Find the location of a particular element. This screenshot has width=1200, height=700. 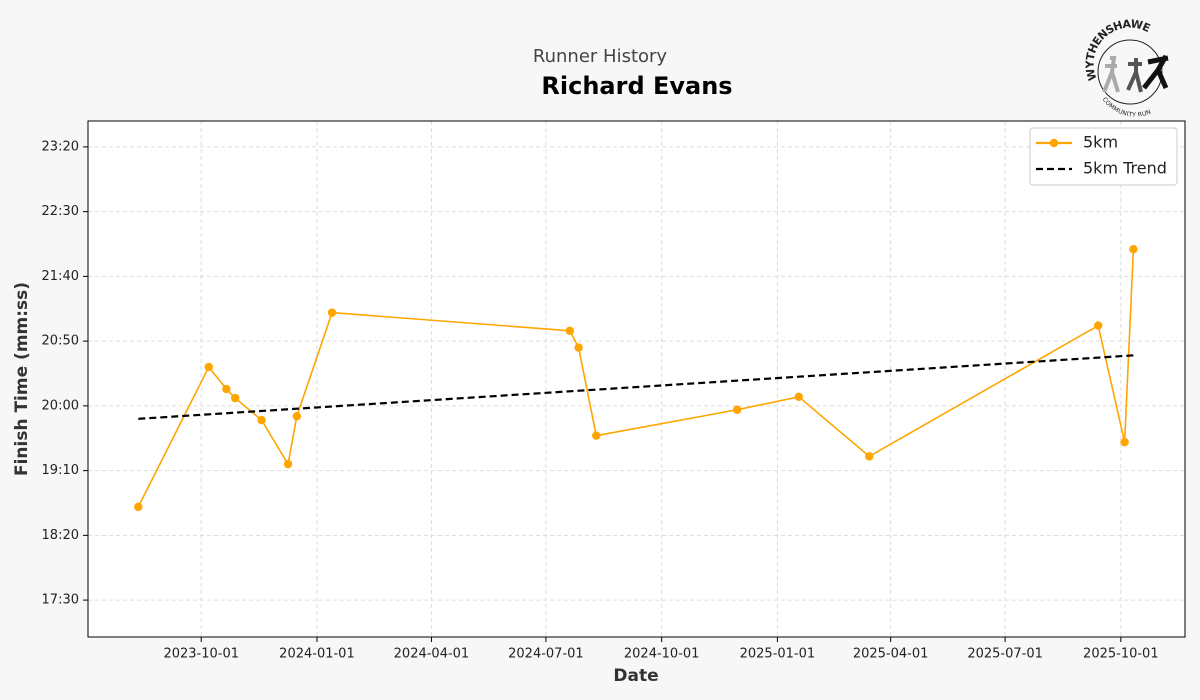

x-tick-label: 2024-07-01 is located at coordinates (546, 654).